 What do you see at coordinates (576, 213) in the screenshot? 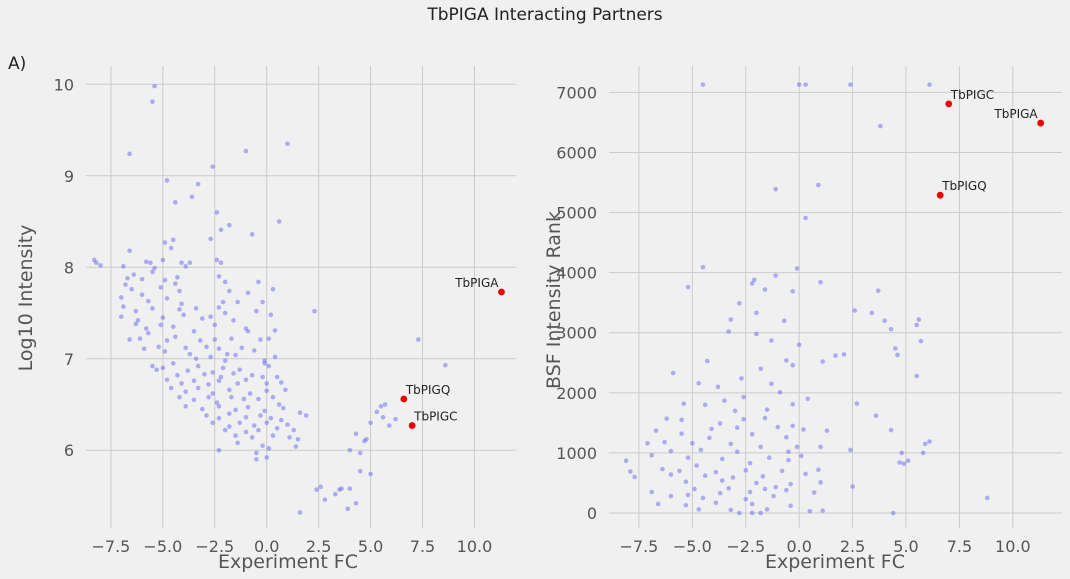
I see `y-tick-label: 5000` at bounding box center [576, 213].